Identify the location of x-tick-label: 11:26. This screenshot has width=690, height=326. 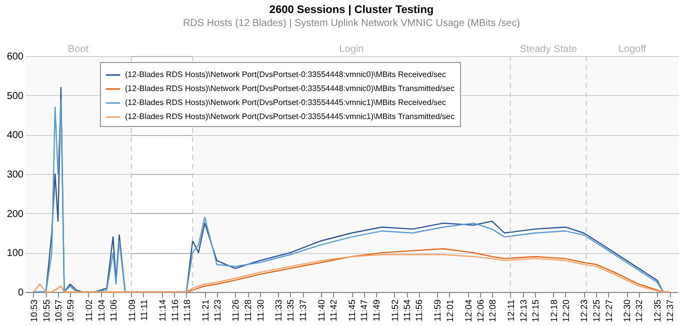
(235, 311).